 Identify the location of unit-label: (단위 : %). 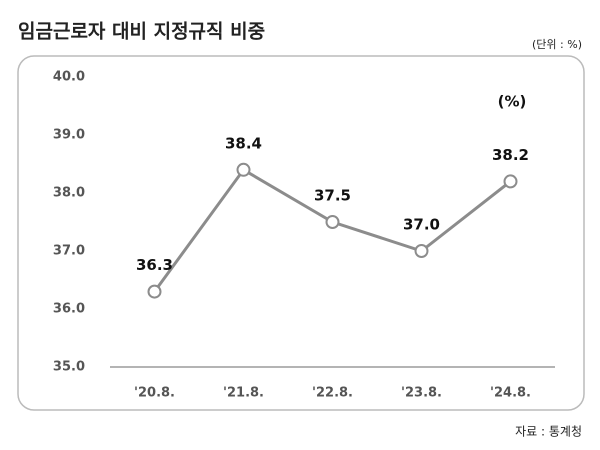
(557, 44).